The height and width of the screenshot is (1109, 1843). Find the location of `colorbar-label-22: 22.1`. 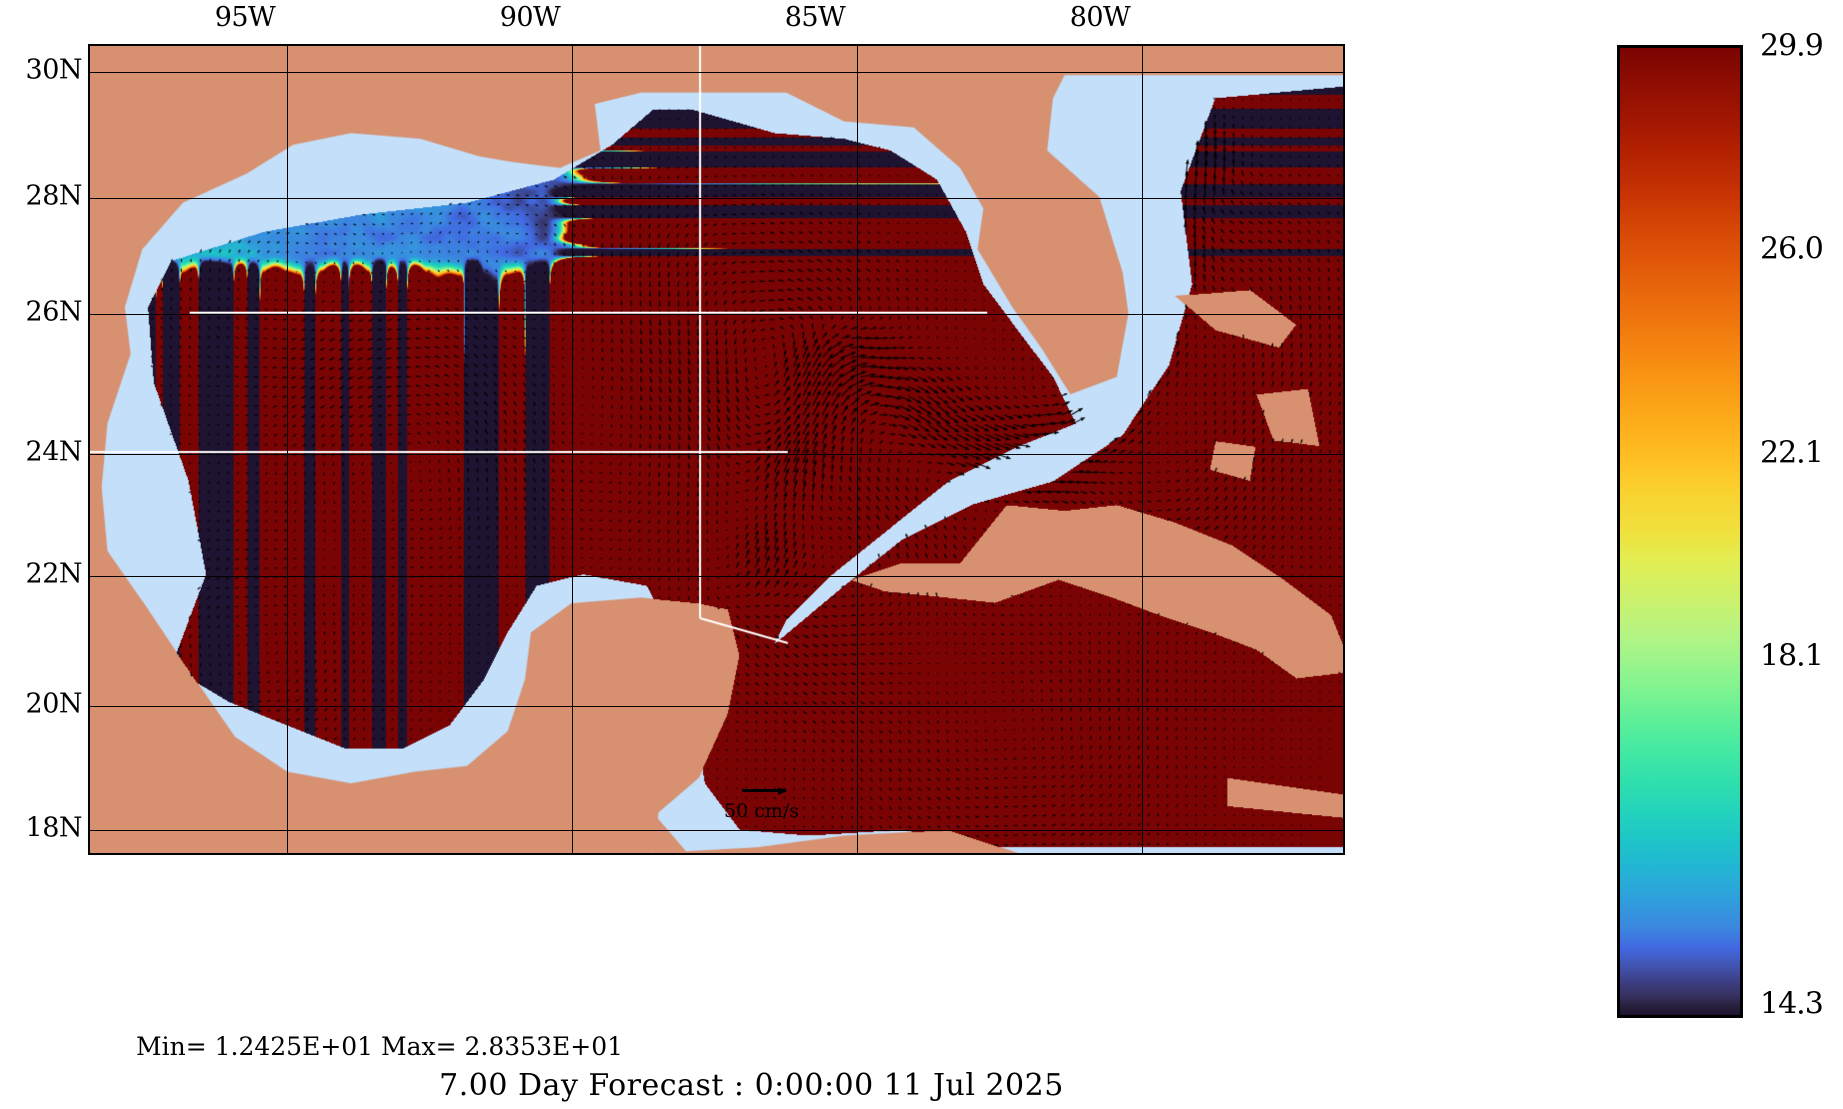

colorbar-label-22: 22.1 is located at coordinates (1792, 453).